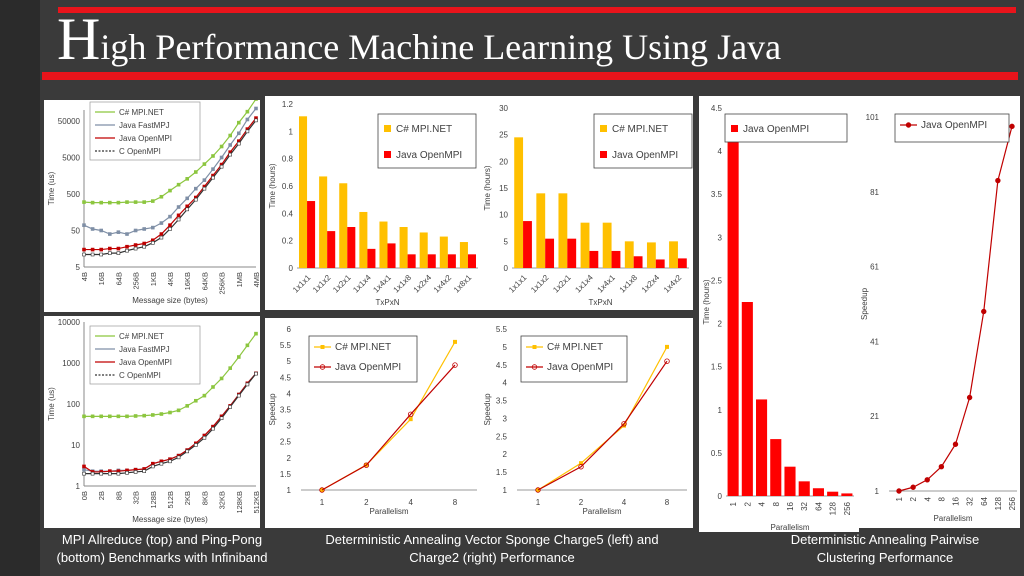 The width and height of the screenshot is (1024, 576). What do you see at coordinates (970, 500) in the screenshot?
I see `x-tick-label: 32` at bounding box center [970, 500].